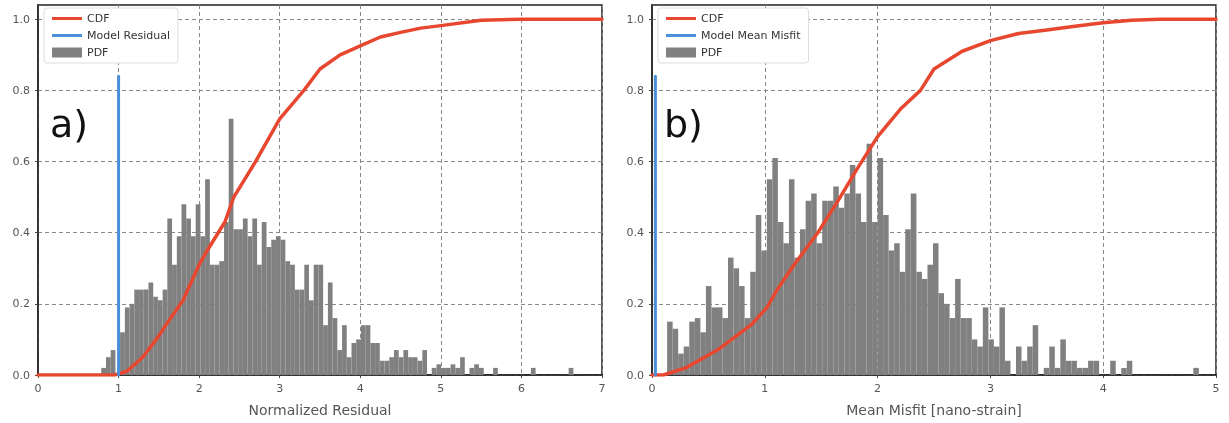  What do you see at coordinates (320, 410) in the screenshot?
I see `x-axis-title: Normalized Residual` at bounding box center [320, 410].